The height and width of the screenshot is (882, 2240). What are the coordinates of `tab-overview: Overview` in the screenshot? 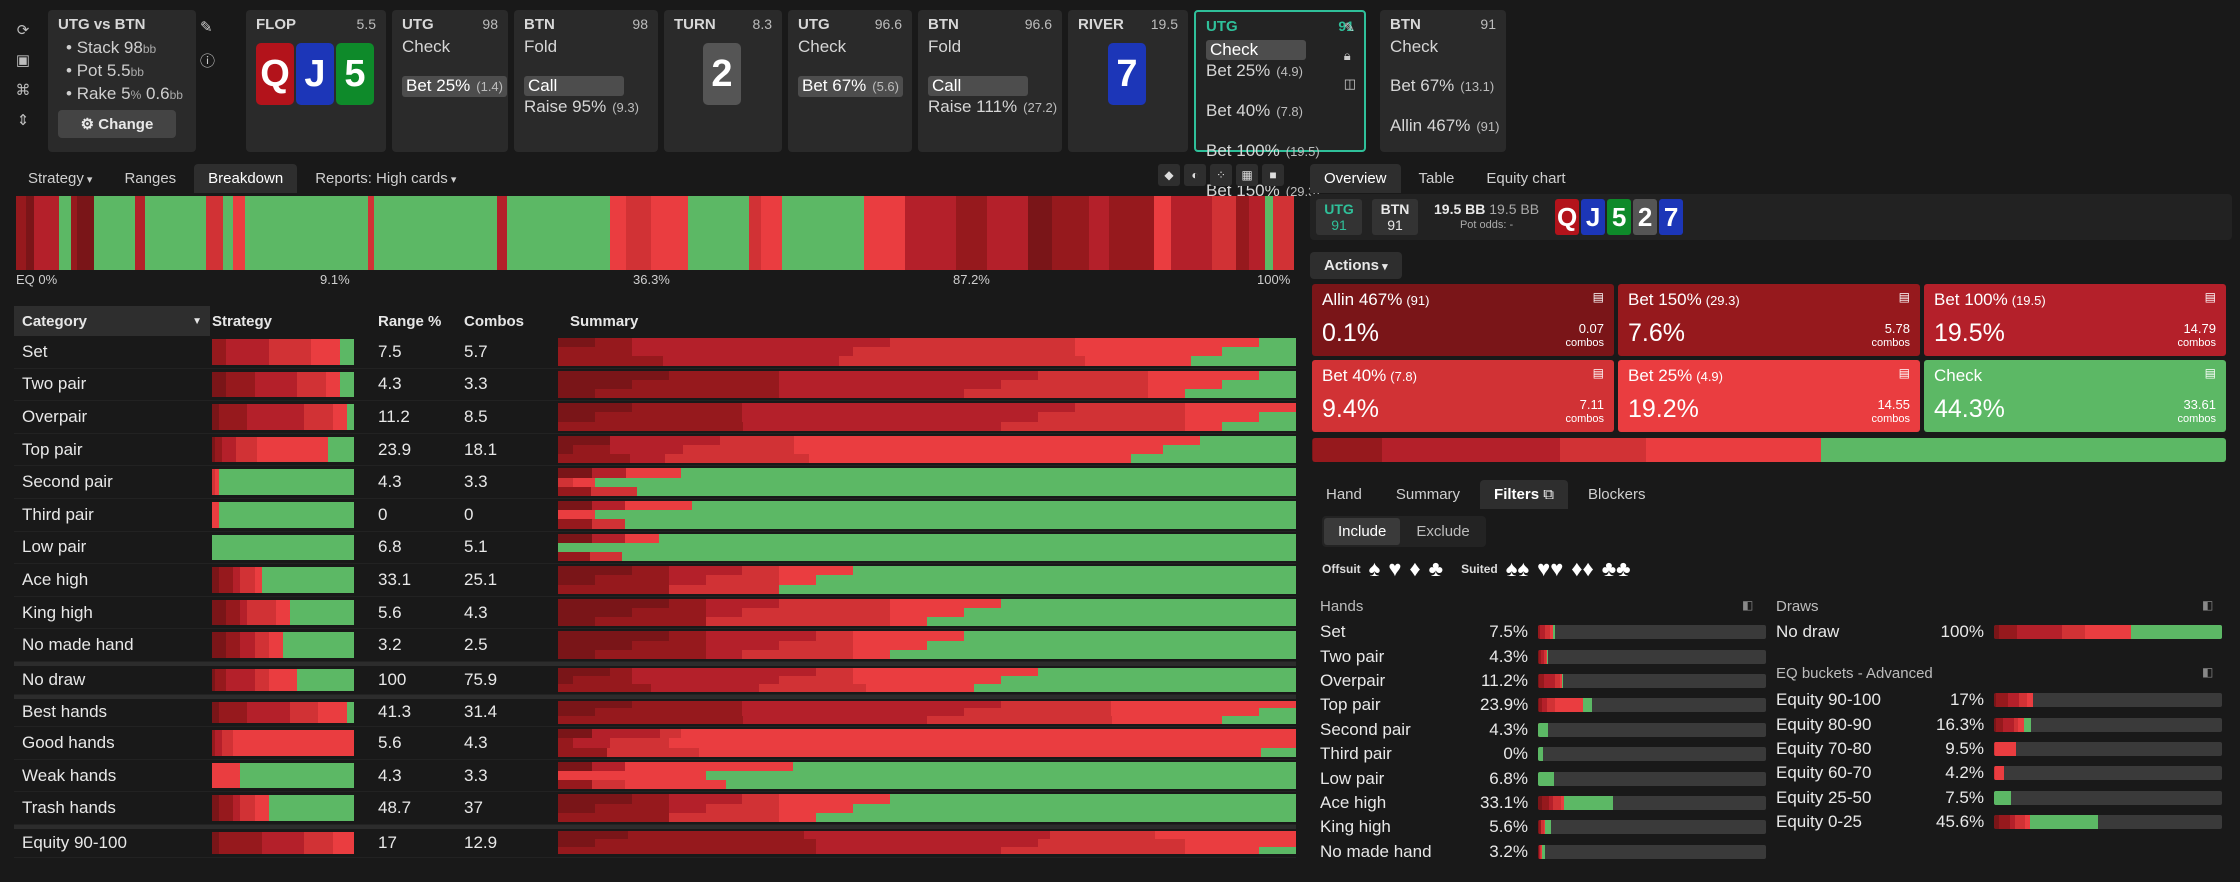 It's located at (1355, 178).